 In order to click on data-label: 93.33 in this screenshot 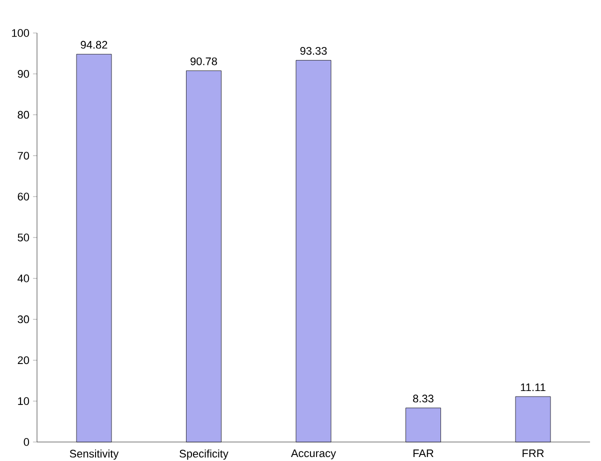, I will do `click(313, 51)`.